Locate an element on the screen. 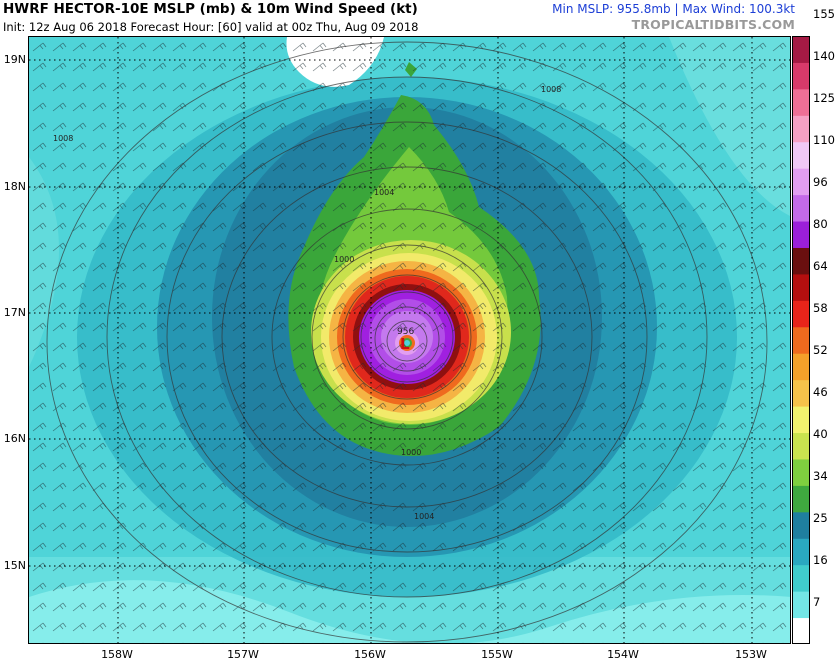  colorbar-label: 125 is located at coordinates (824, 98).